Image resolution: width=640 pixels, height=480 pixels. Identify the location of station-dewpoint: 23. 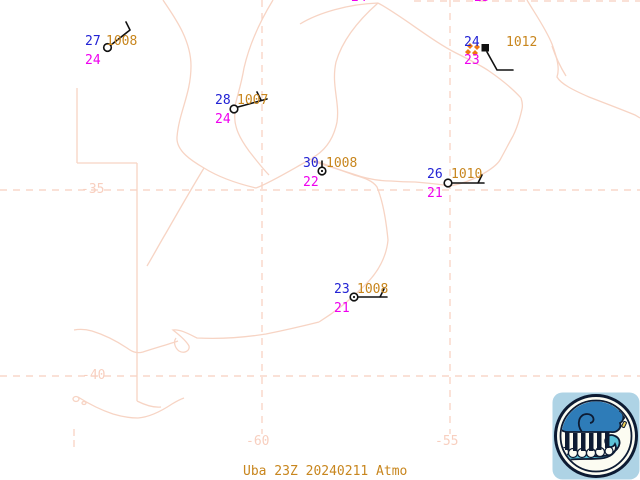
(472, 60).